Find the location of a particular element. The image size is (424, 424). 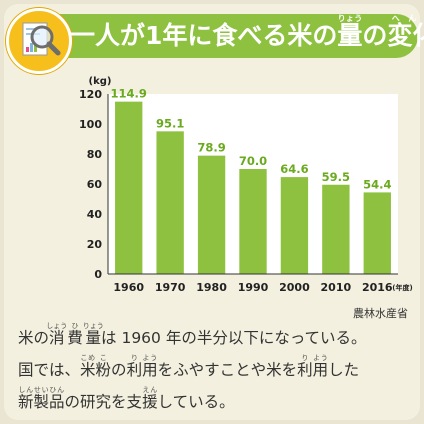

x-tick-label: 2000 is located at coordinates (294, 287).